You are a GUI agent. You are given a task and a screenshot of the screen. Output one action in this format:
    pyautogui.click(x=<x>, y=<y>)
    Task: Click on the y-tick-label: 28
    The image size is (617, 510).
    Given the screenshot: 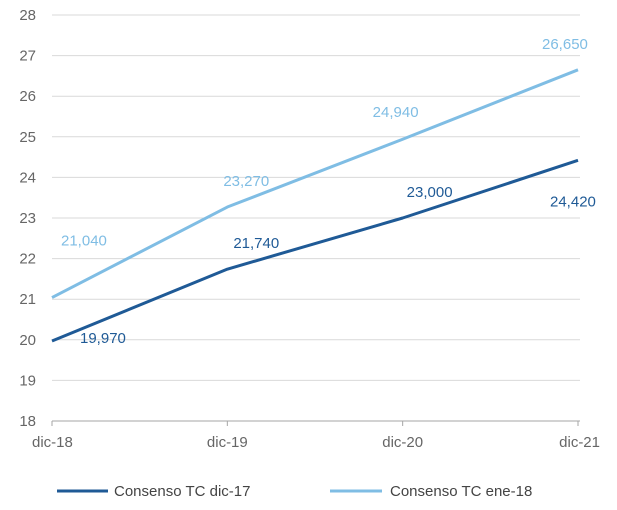 What is the action you would take?
    pyautogui.click(x=27, y=15)
    